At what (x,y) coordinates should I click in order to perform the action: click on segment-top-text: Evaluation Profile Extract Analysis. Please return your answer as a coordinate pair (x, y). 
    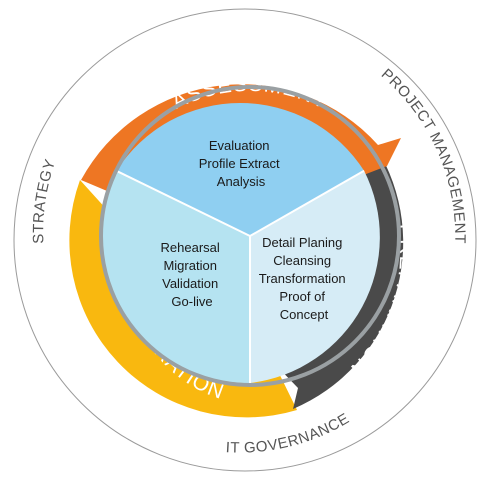
    Looking at the image, I should click on (241, 163).